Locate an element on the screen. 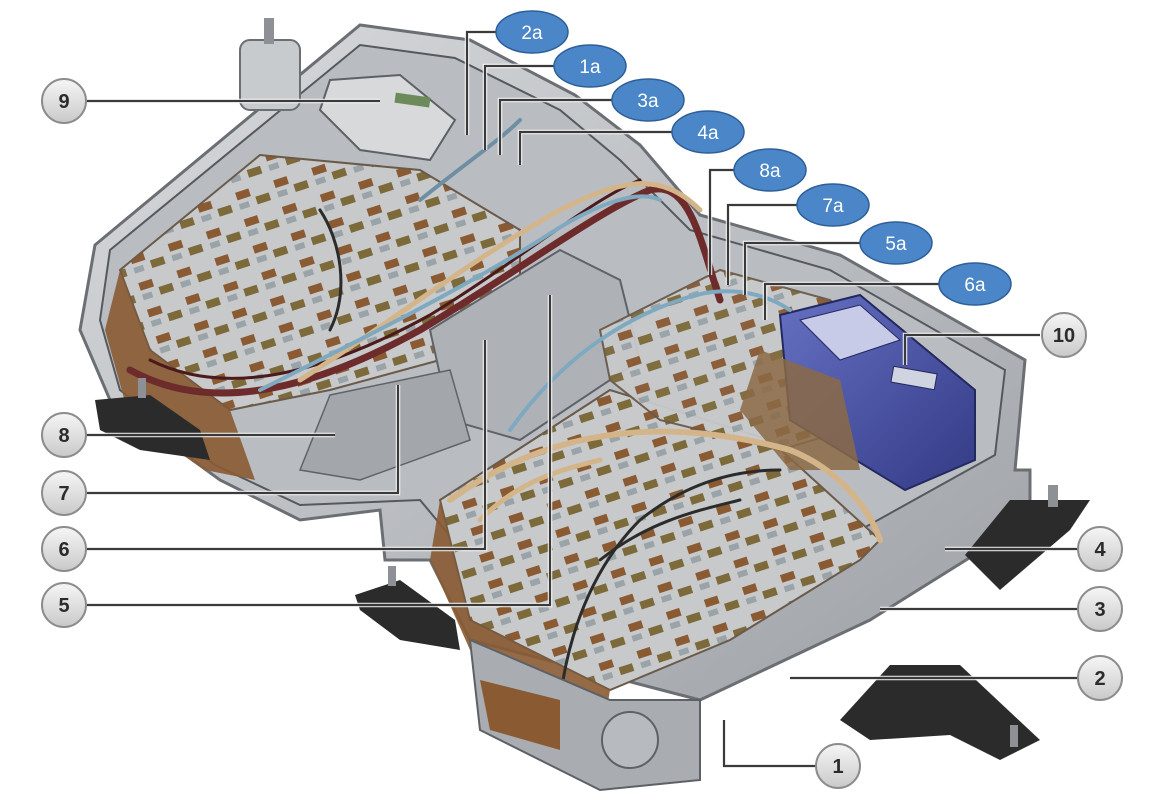 Image resolution: width=1158 pixels, height=800 pixels. svg-text: 3a is located at coordinates (648, 101).